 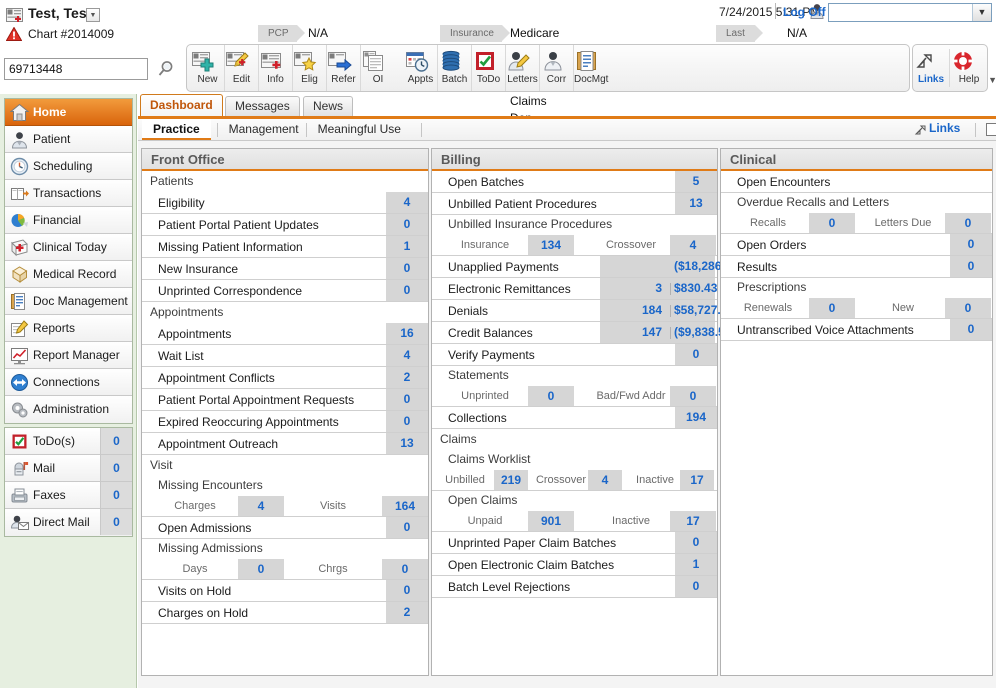 I want to click on split-value-3: 17, so click(x=697, y=480).